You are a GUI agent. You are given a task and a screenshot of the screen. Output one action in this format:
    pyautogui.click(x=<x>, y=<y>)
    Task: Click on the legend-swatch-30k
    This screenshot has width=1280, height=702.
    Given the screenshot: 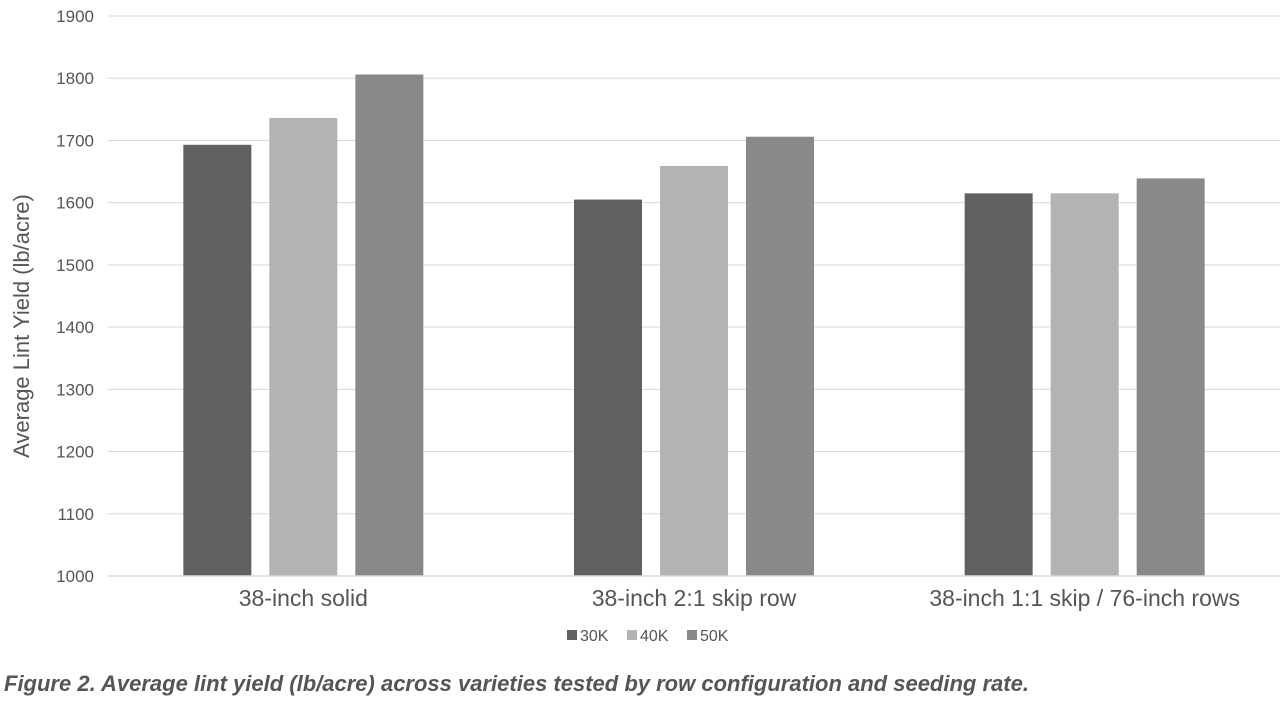 What is the action you would take?
    pyautogui.click(x=572, y=635)
    